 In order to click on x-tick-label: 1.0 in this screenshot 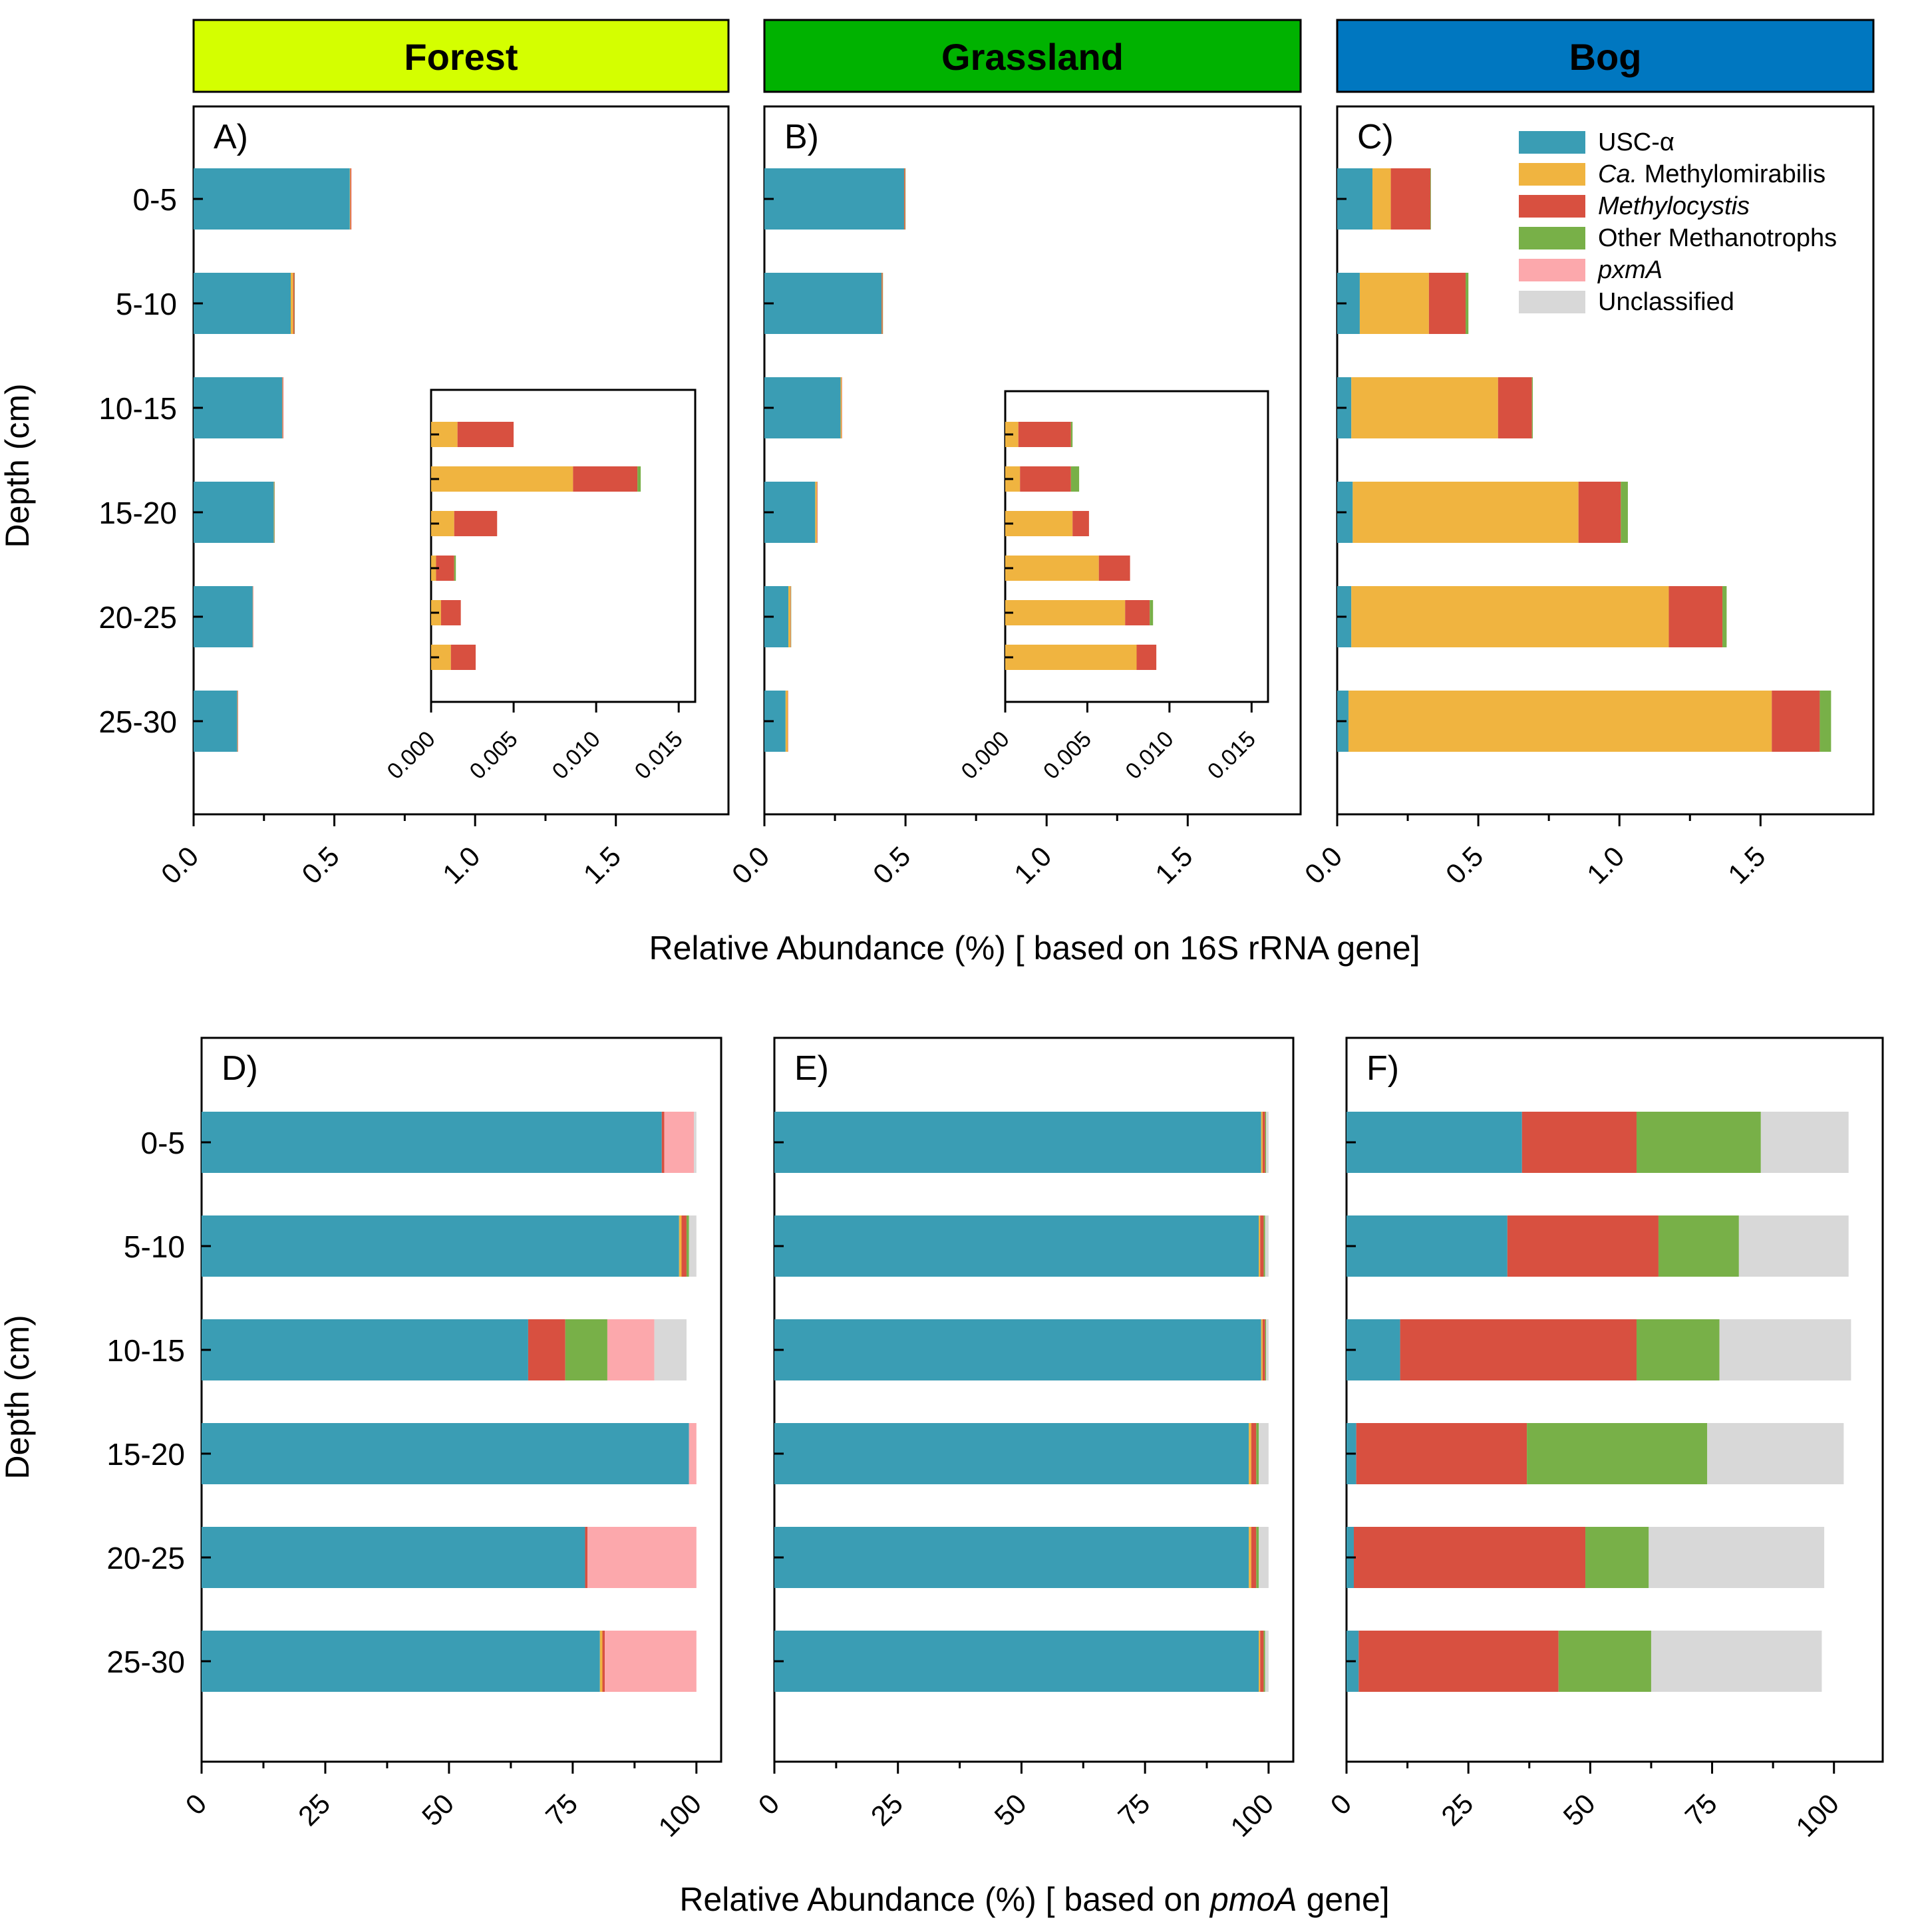, I will do `click(1033, 865)`.